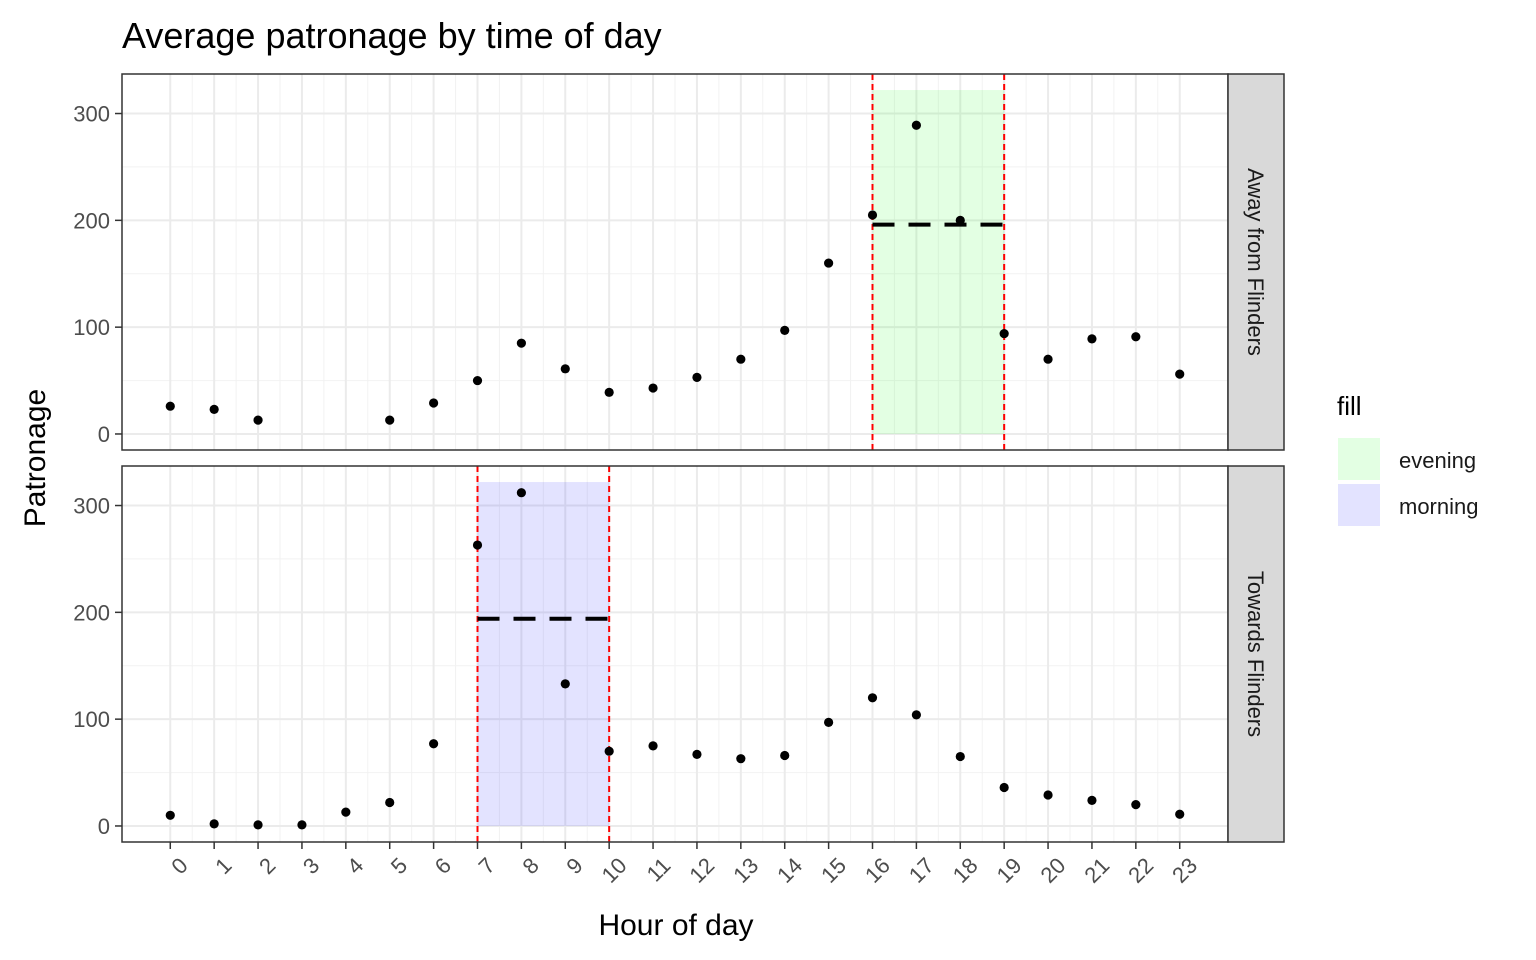 Image resolution: width=1536 pixels, height=960 pixels. What do you see at coordinates (179, 866) in the screenshot?
I see `x-tick-label: 0` at bounding box center [179, 866].